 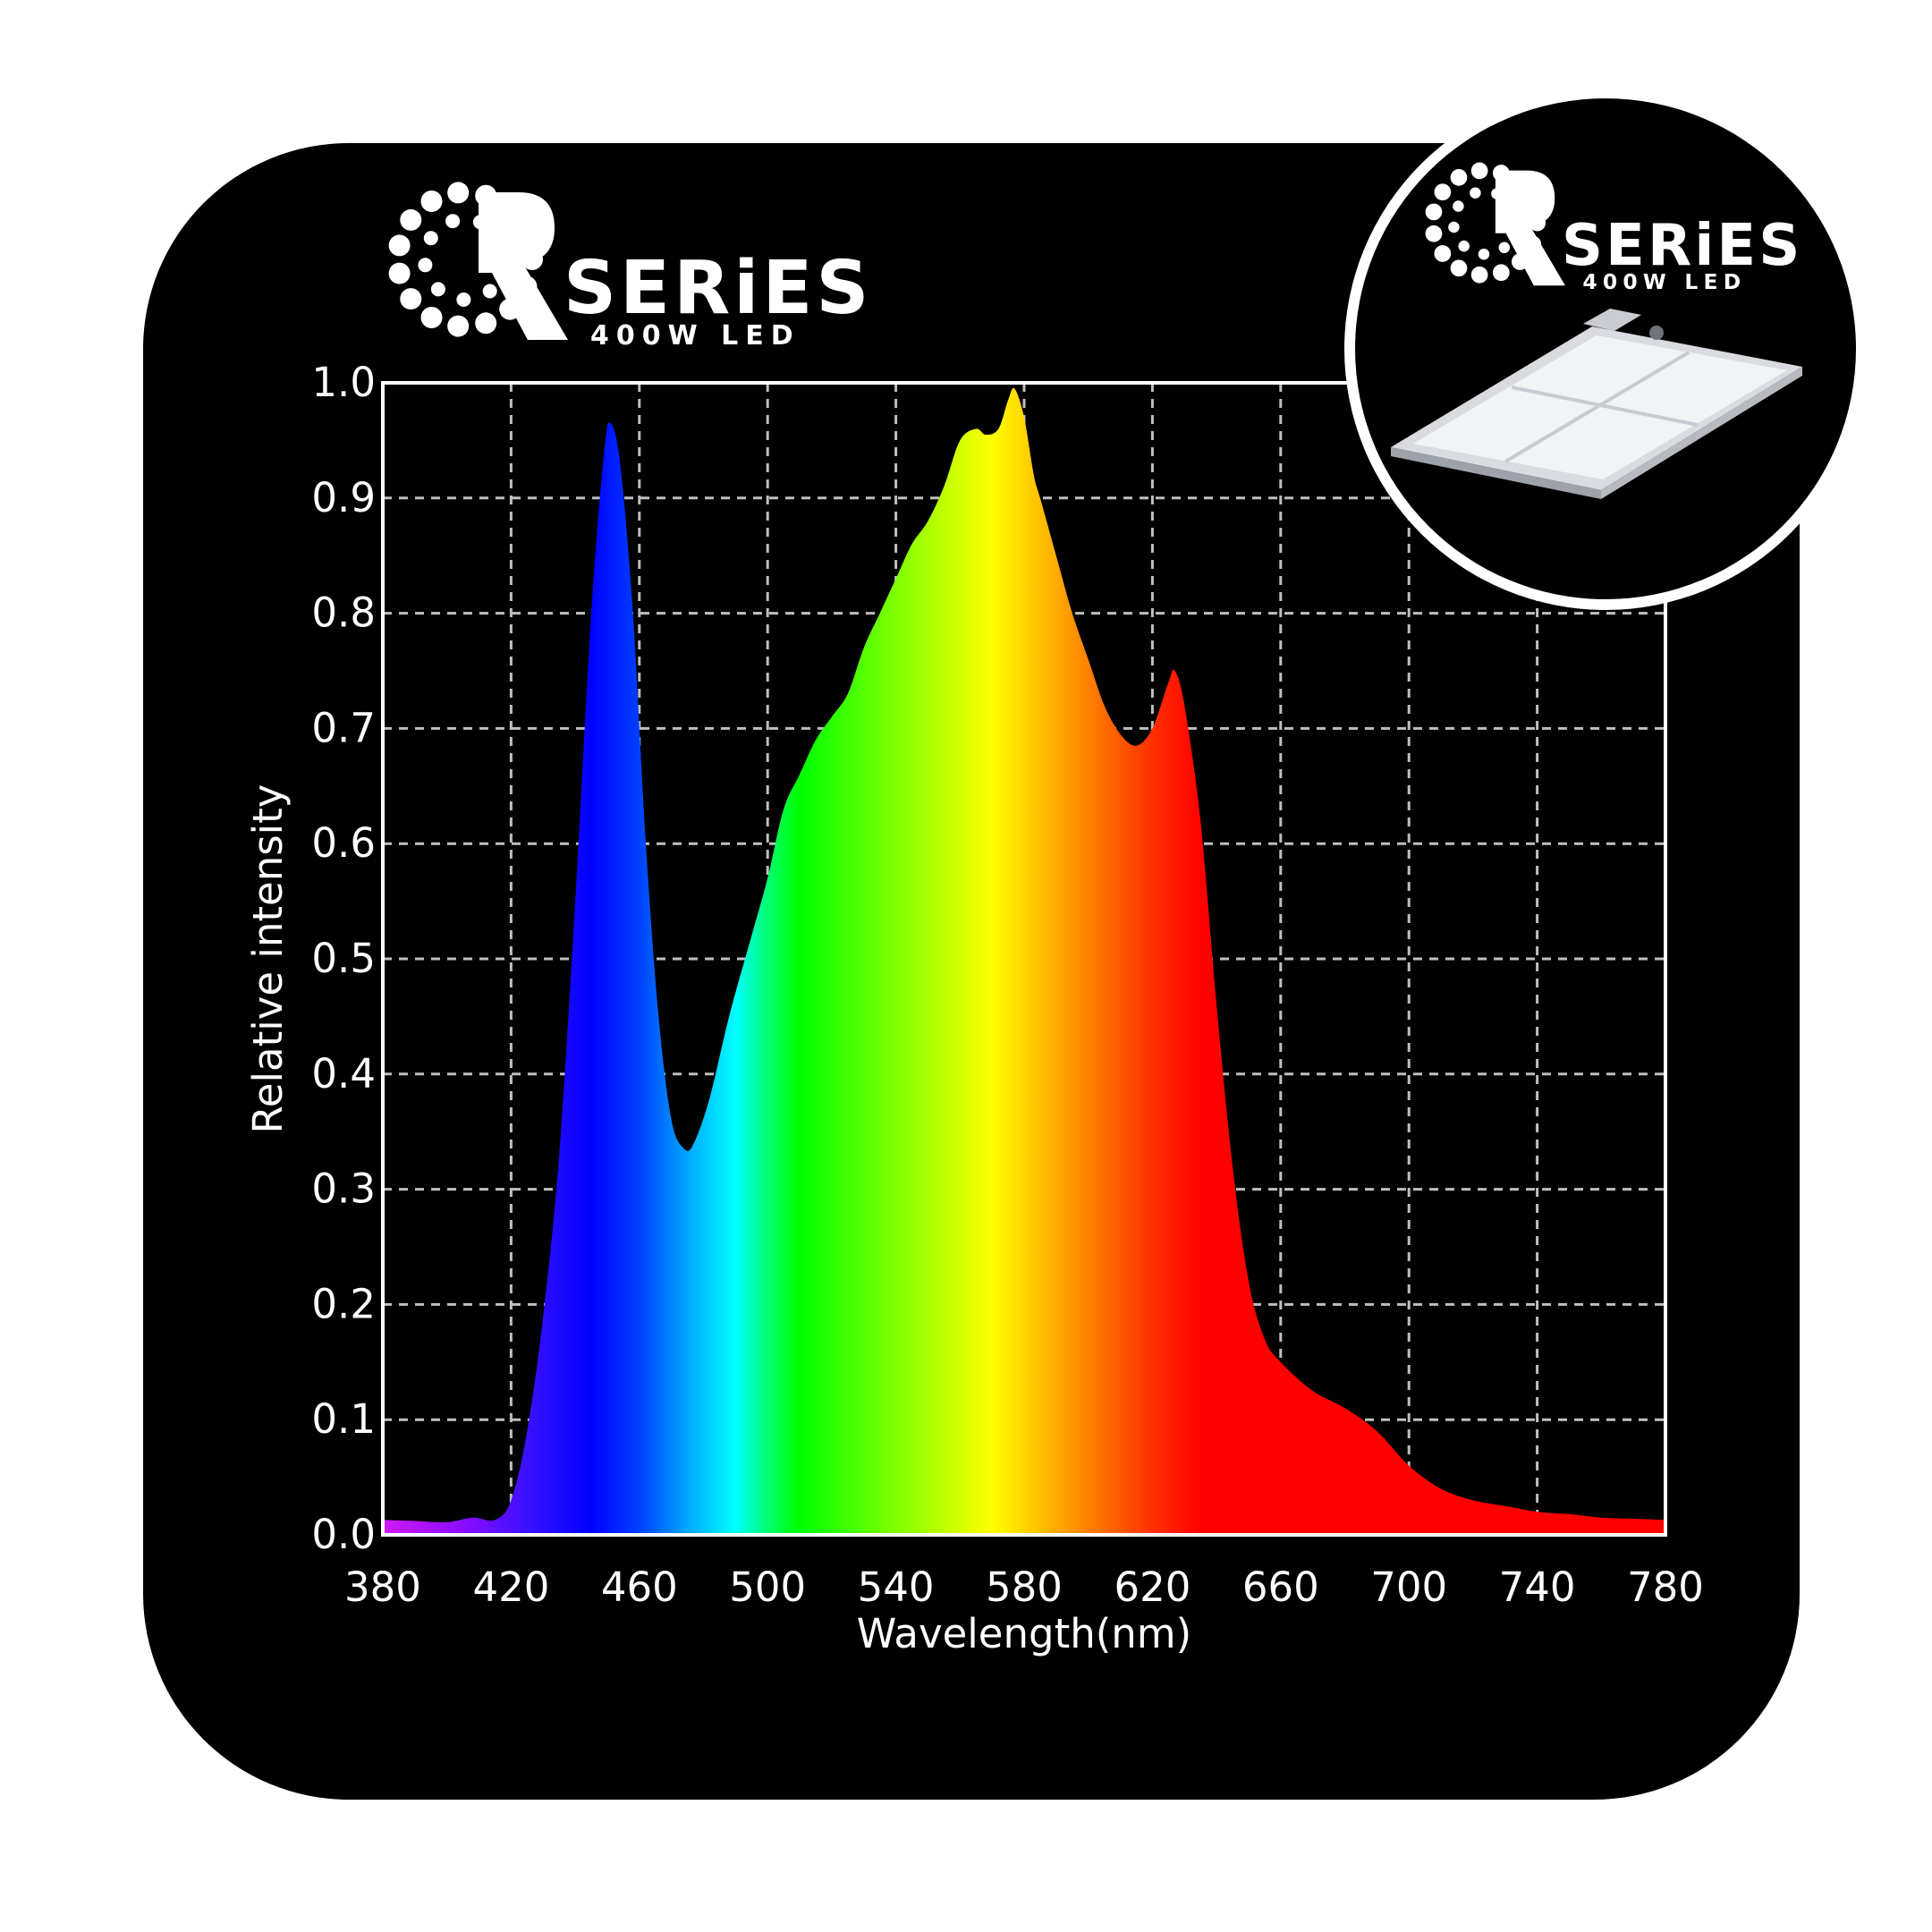 I want to click on inset-brand-logo: SERiES 400W LED, so click(x=1613, y=228).